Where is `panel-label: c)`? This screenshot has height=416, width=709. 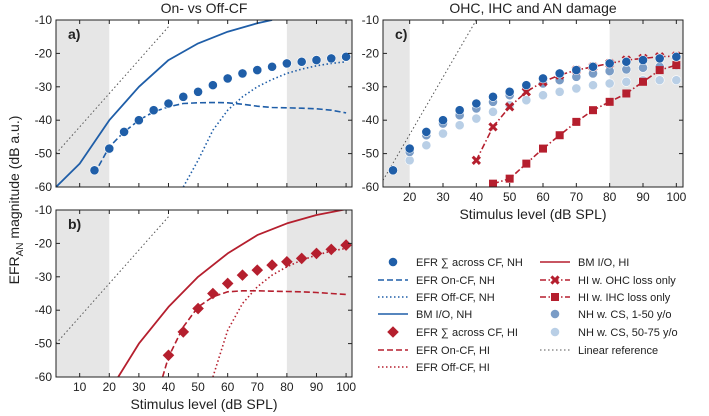
panel-label: c) is located at coordinates (401, 34).